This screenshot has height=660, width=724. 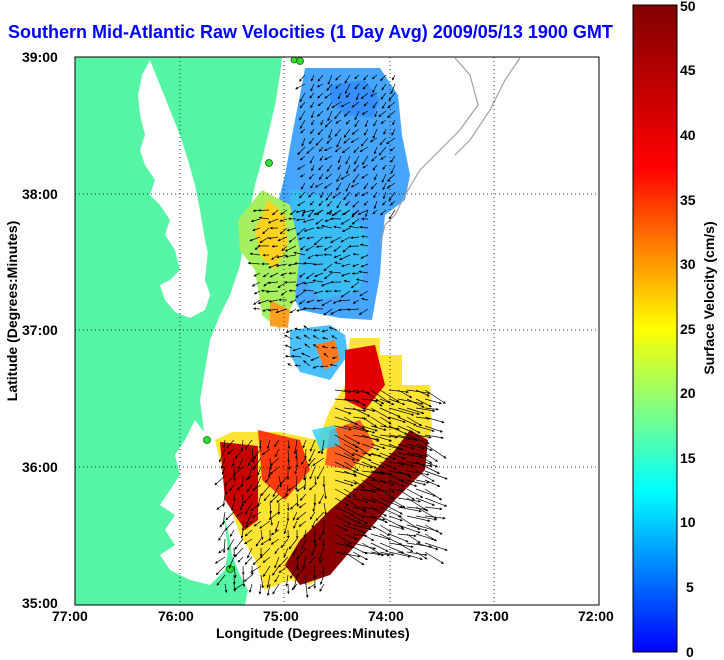 I want to click on x-tick-label: 75:00, so click(x=281, y=616).